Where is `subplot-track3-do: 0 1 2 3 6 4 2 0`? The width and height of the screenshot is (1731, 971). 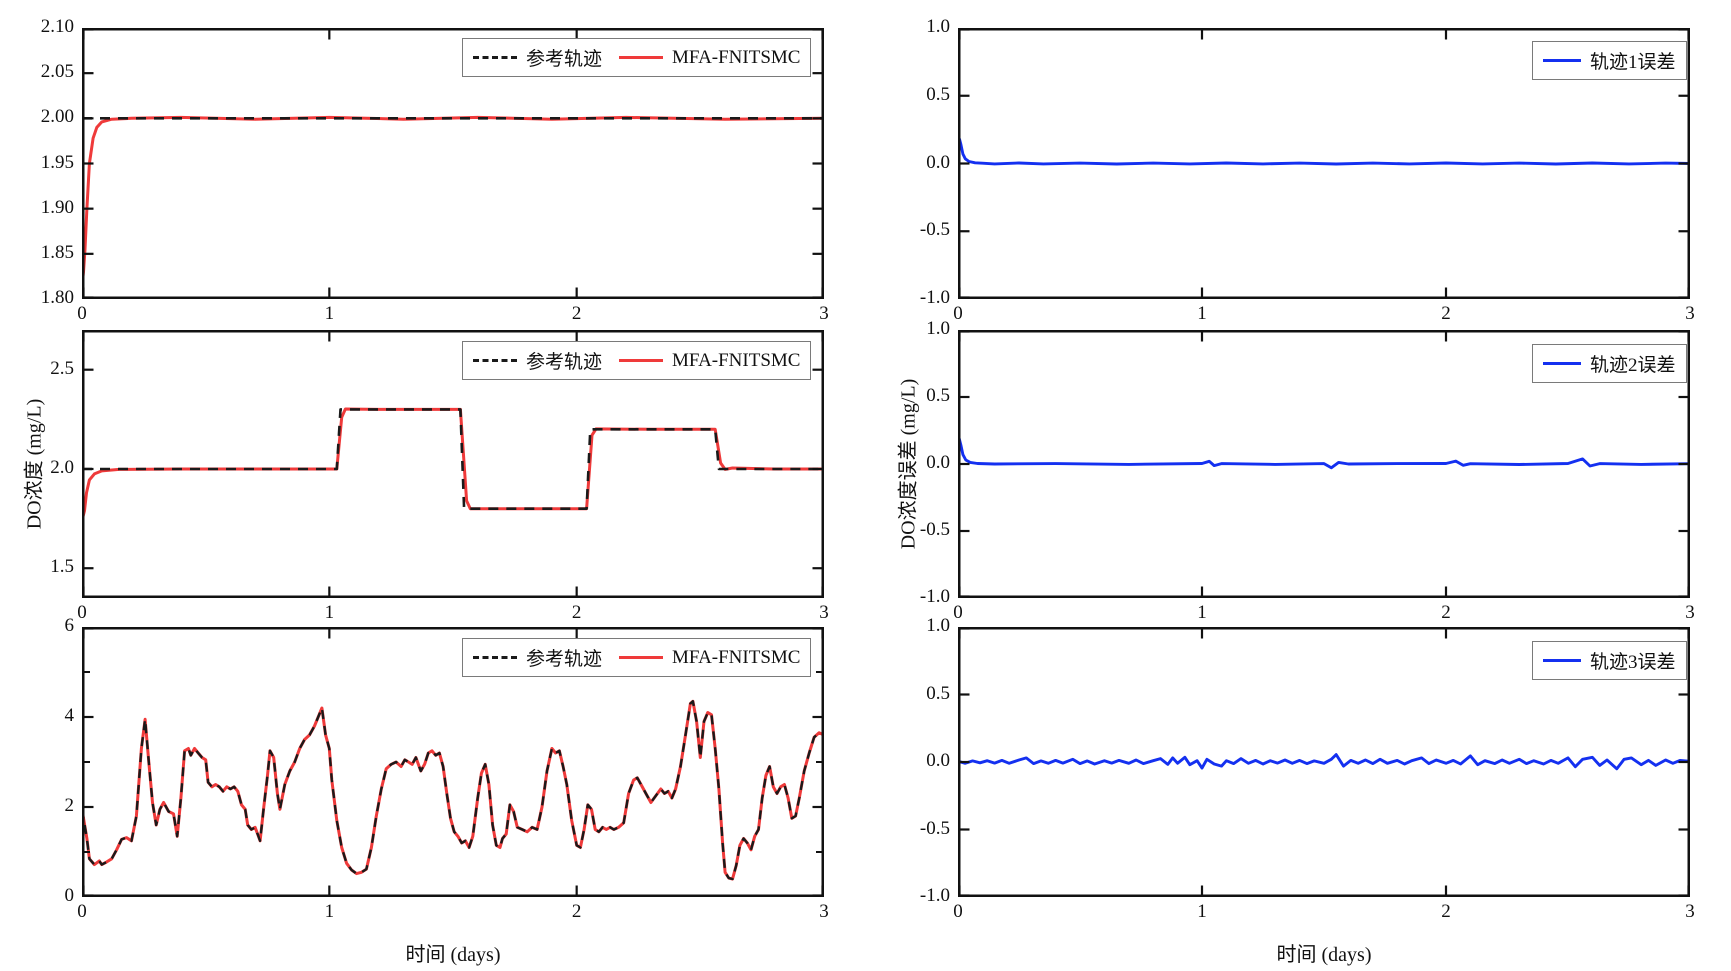
subplot-track3-do: 0 1 2 3 6 4 2 0 is located at coordinates (447, 768).